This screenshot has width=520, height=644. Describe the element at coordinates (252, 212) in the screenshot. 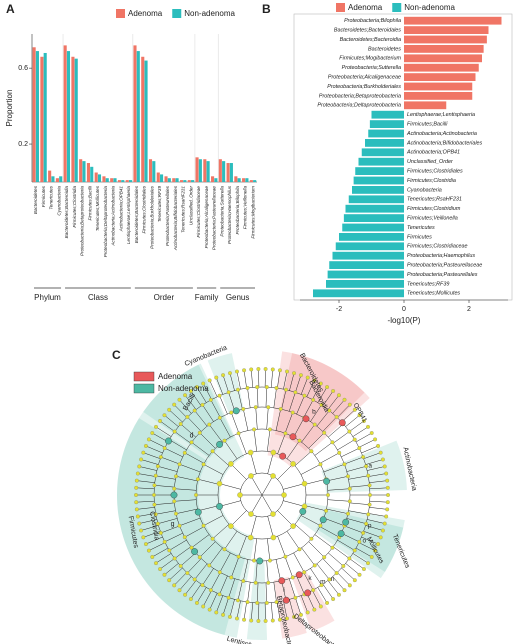

I see `x-tick-label: Firmicutes;Mogibacterium` at that location.